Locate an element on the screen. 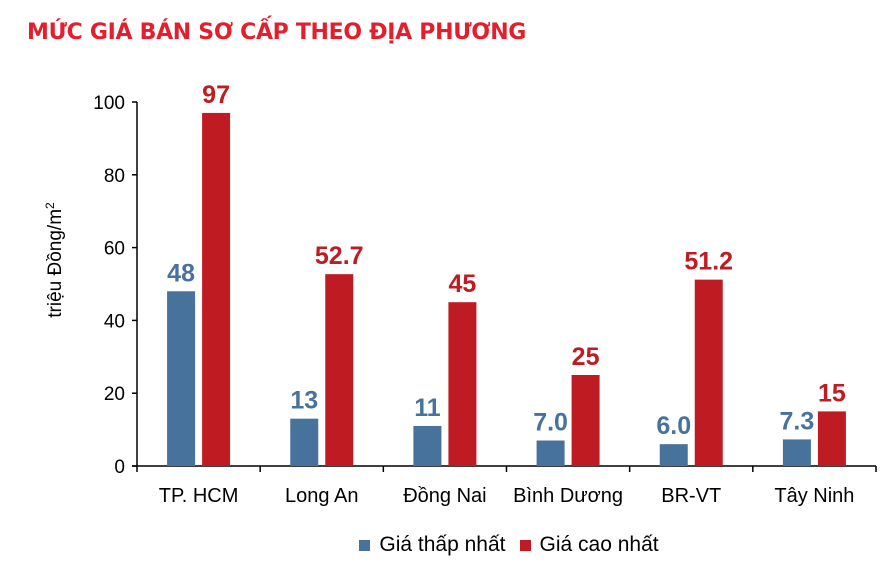  legend-swatch-low is located at coordinates (365, 545).